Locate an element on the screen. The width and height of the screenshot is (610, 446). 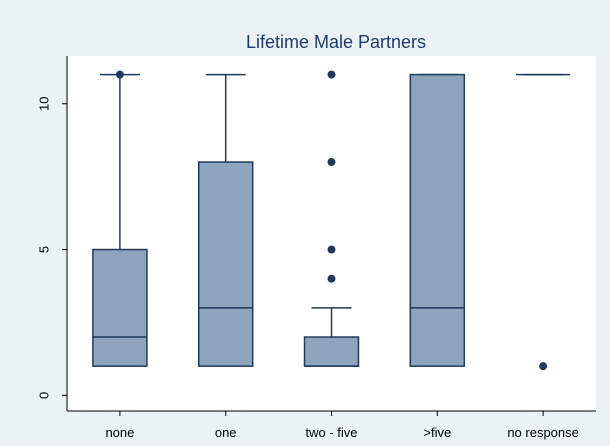
chart-title: Lifetime Male Partners is located at coordinates (336, 42).